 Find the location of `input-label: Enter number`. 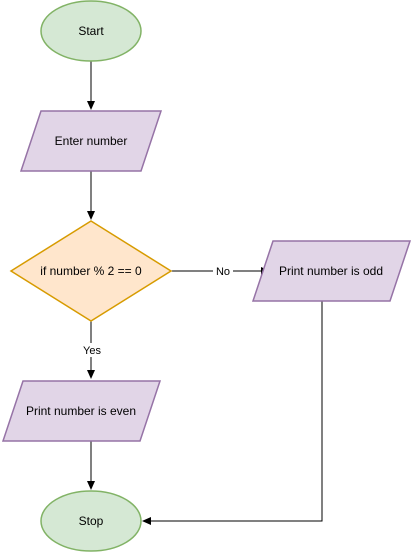

input-label: Enter number is located at coordinates (91, 141).